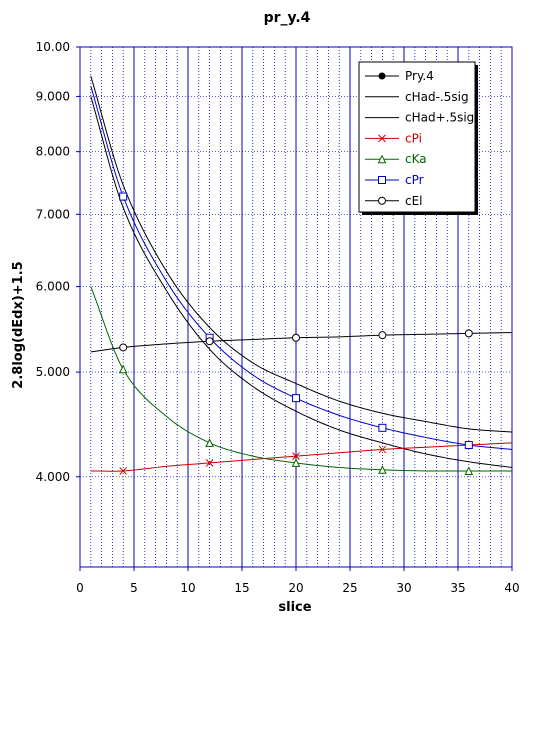 The height and width of the screenshot is (730, 552). Describe the element at coordinates (294, 607) in the screenshot. I see `x-axis-label: slice` at that location.